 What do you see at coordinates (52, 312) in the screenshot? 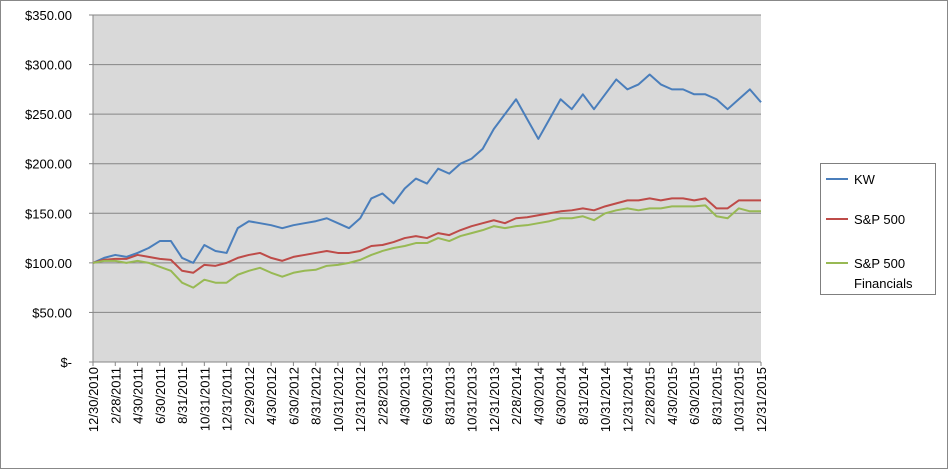
I see `y-tick-label: $50.00` at bounding box center [52, 312].